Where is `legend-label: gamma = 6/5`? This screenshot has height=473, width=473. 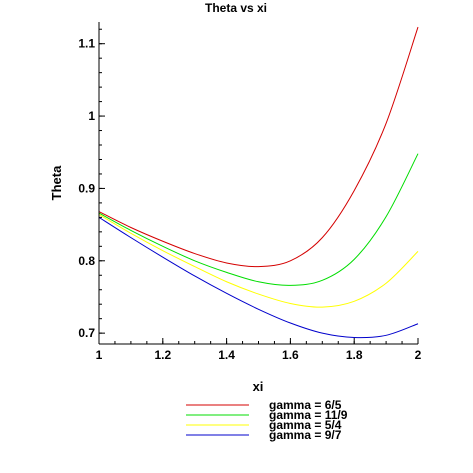
legend-label: gamma = 6/5 is located at coordinates (305, 405).